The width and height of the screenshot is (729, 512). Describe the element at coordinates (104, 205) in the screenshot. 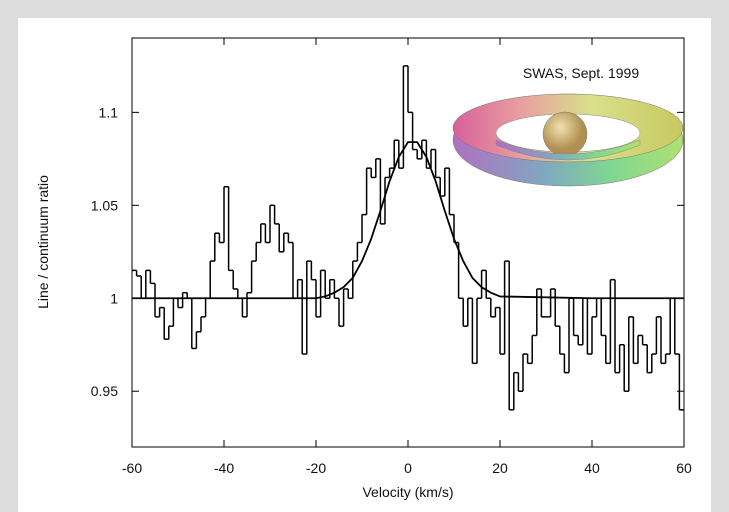

I see `y-tick-label: 1.05` at that location.